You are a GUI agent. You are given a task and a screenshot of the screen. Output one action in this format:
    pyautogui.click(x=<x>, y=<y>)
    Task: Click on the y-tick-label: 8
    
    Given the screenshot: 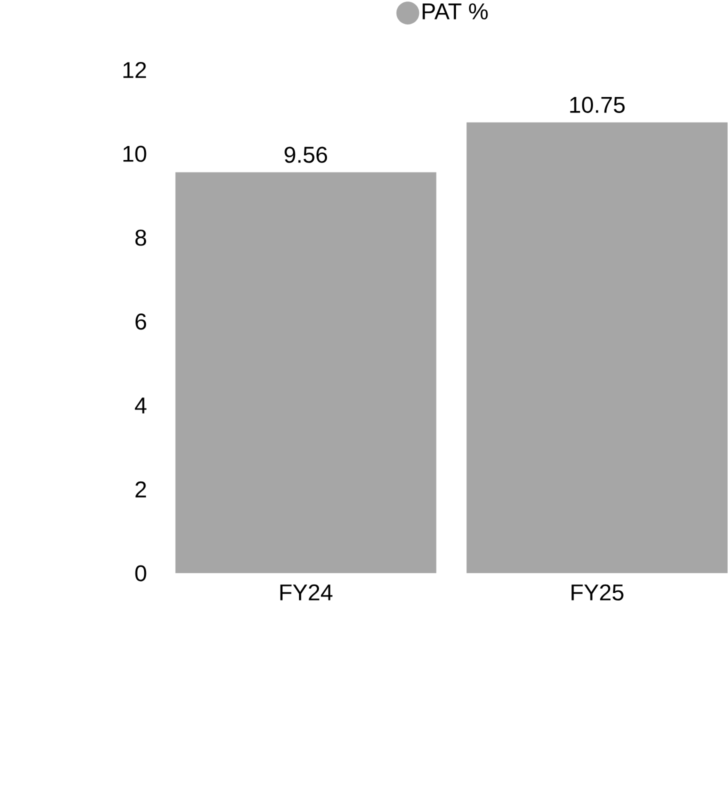 What is the action you would take?
    pyautogui.click(x=140, y=238)
    